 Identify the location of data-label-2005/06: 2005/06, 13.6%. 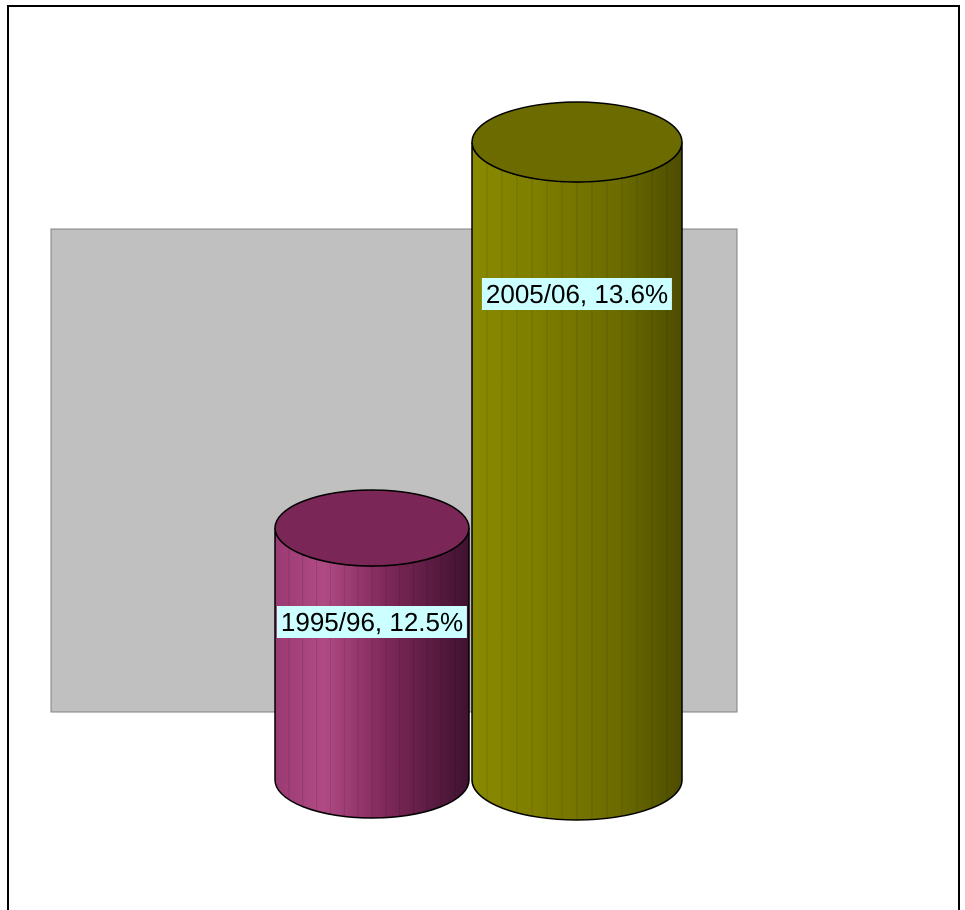
(577, 294).